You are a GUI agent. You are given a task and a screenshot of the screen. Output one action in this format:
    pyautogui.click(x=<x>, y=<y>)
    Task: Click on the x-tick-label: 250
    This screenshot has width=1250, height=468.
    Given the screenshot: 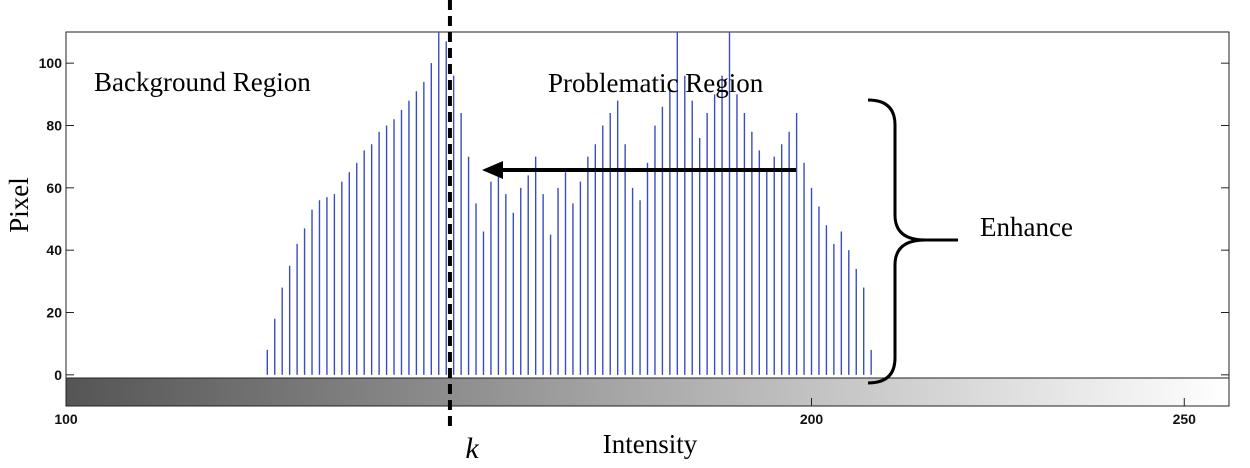 What is the action you would take?
    pyautogui.click(x=1185, y=419)
    